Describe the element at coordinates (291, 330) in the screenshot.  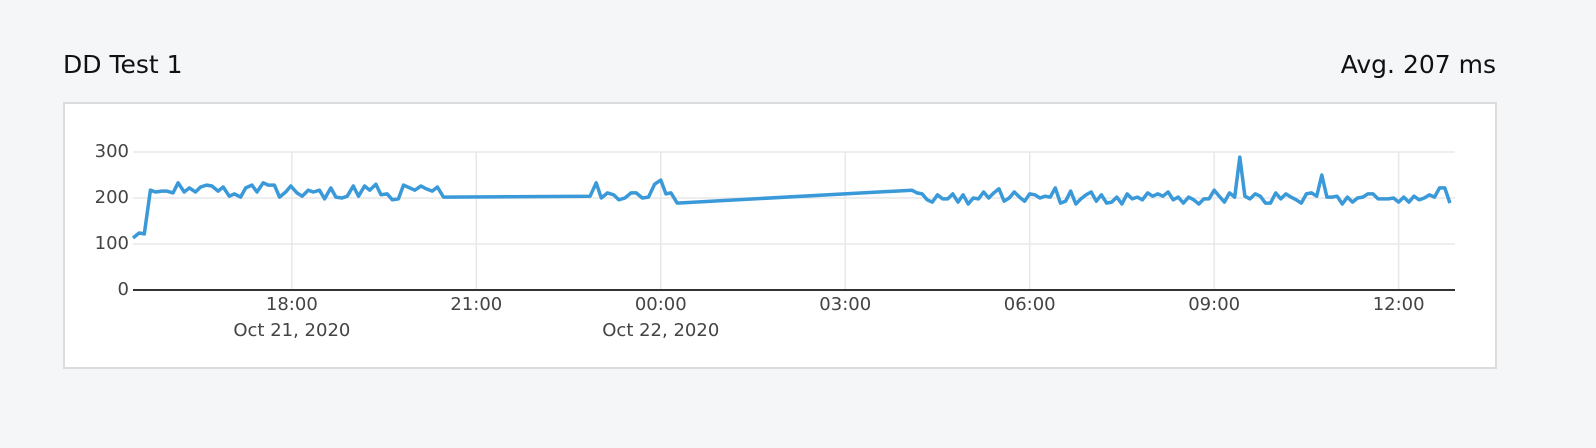
I see `x-date-label: Oct 21, 2020` at that location.